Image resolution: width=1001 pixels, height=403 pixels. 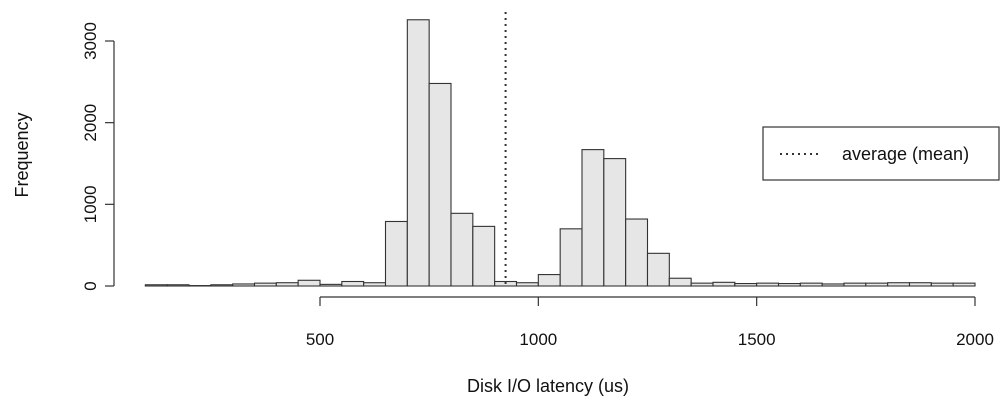 I want to click on y-tick-label: 2000, so click(x=90, y=123).